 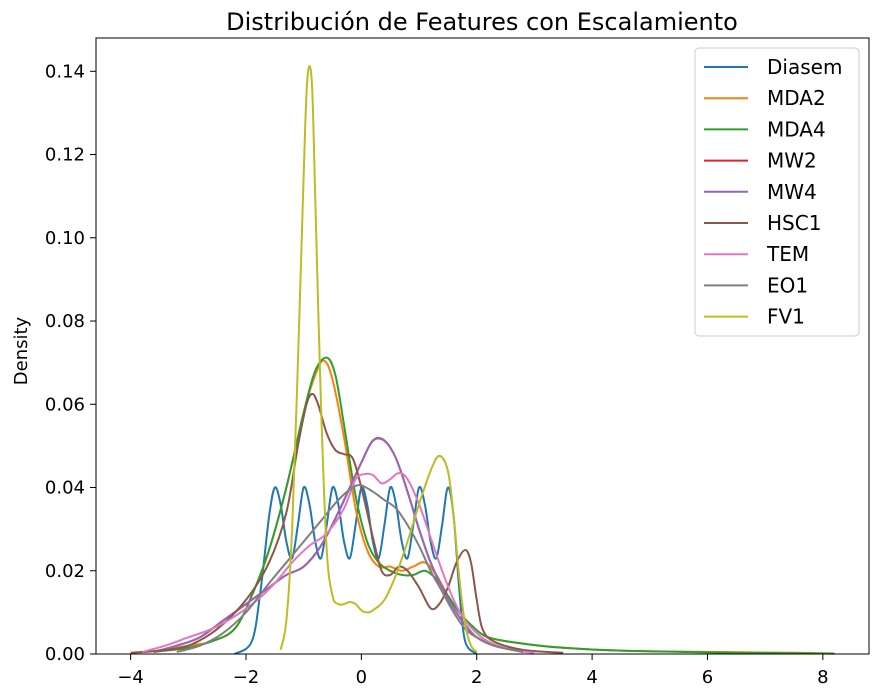 I want to click on x-axis: −4 −2 0 2 4 6 8, so click(x=473, y=671).